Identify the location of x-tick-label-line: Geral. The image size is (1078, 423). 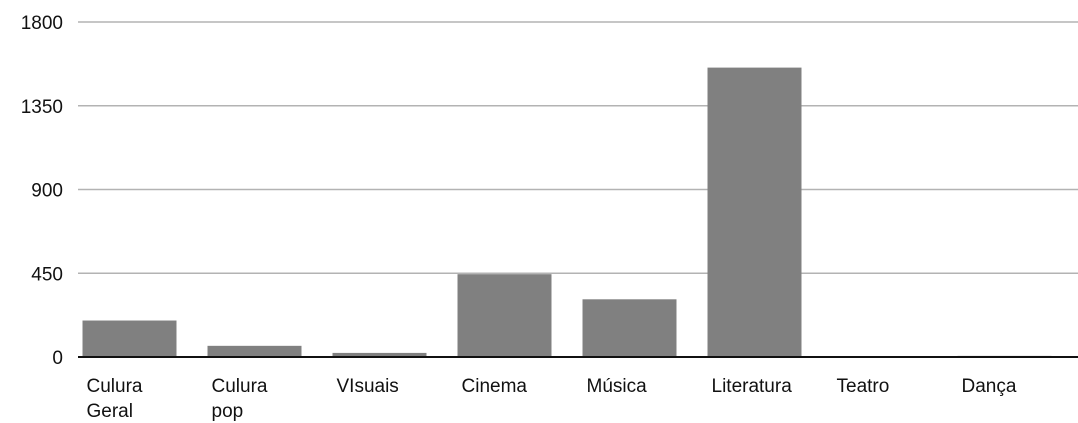
(110, 411).